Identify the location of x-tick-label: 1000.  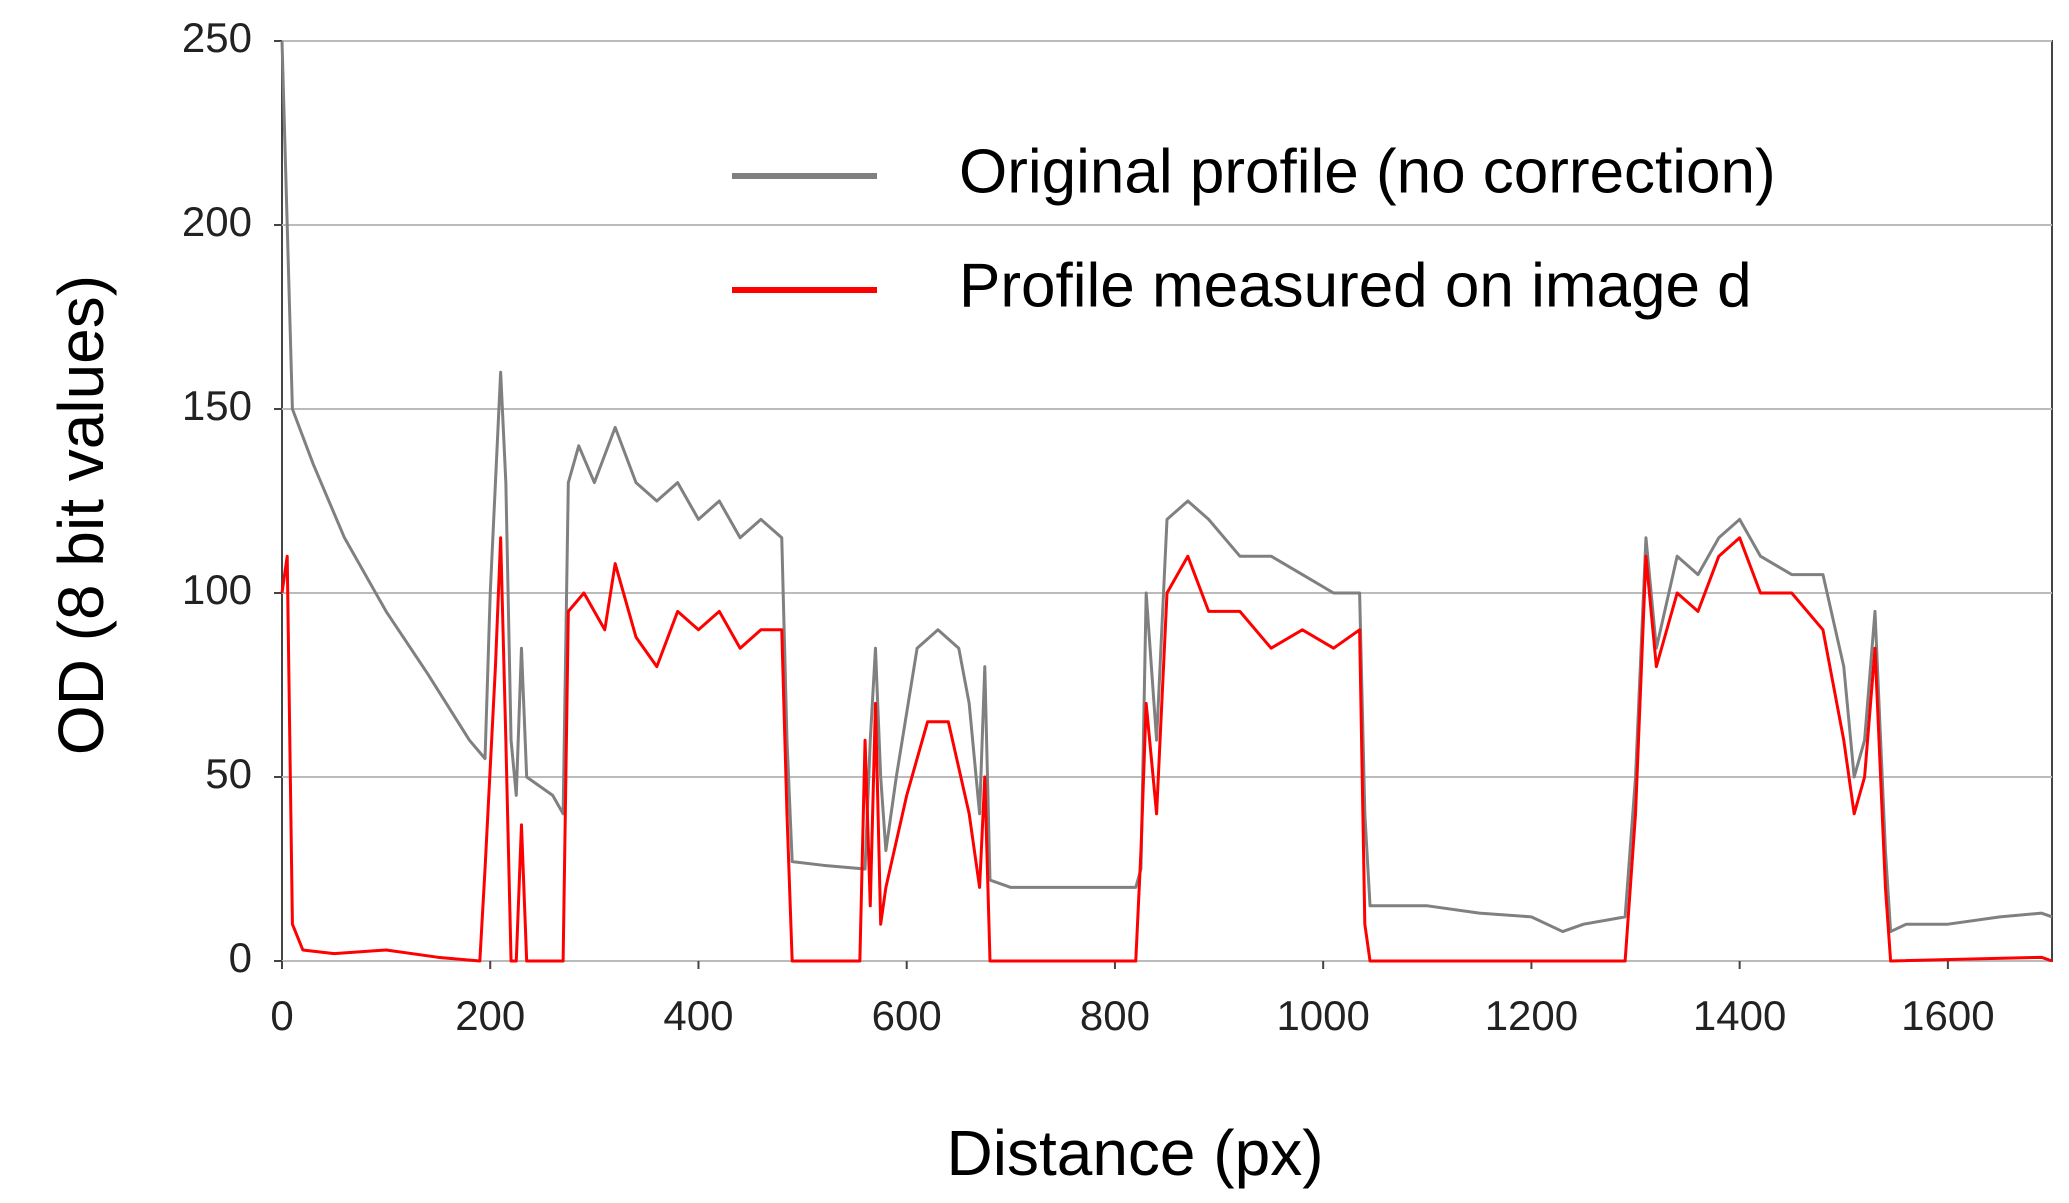
(1322, 1015).